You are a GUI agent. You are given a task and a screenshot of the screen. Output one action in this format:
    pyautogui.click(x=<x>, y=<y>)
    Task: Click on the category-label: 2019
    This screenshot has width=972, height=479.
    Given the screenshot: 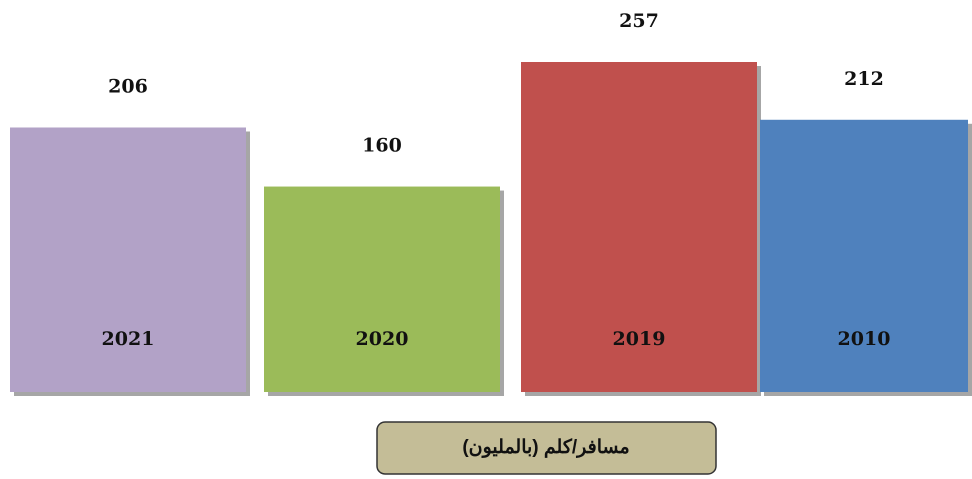 What is the action you would take?
    pyautogui.click(x=639, y=339)
    